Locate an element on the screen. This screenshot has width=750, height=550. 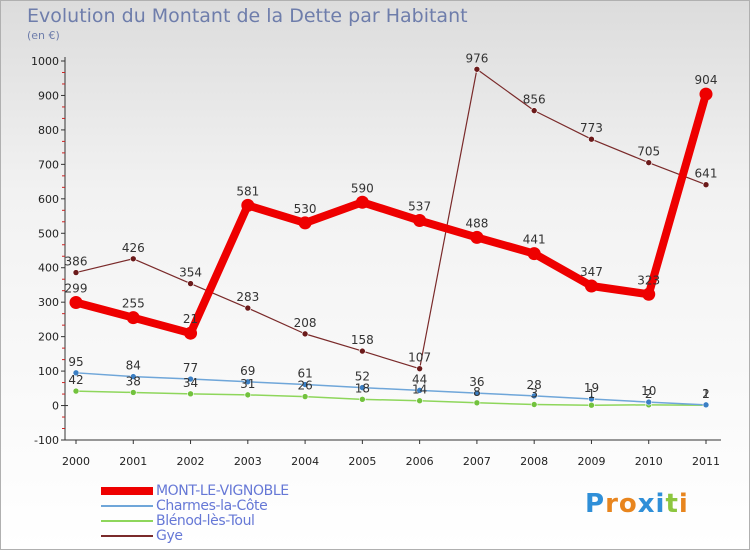
proxiti-logo: Proxiti is located at coordinates (637, 504).